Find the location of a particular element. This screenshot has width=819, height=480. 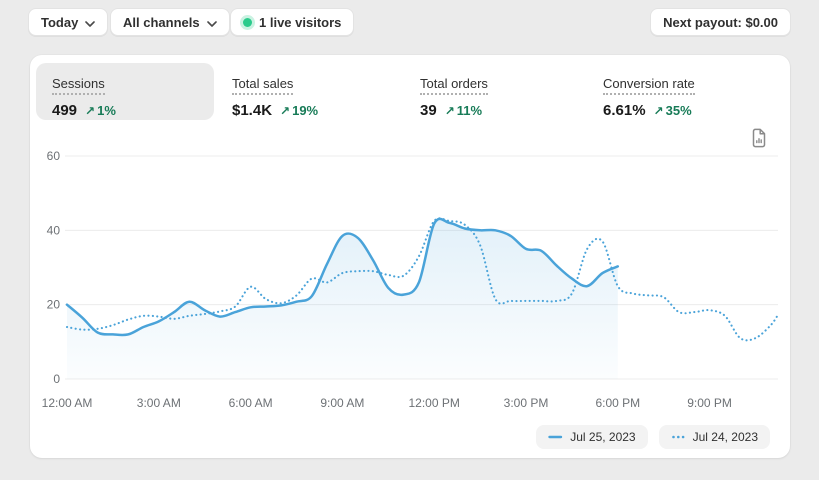

legend-item-jul-24: Jul 24, 2023 is located at coordinates (714, 437).